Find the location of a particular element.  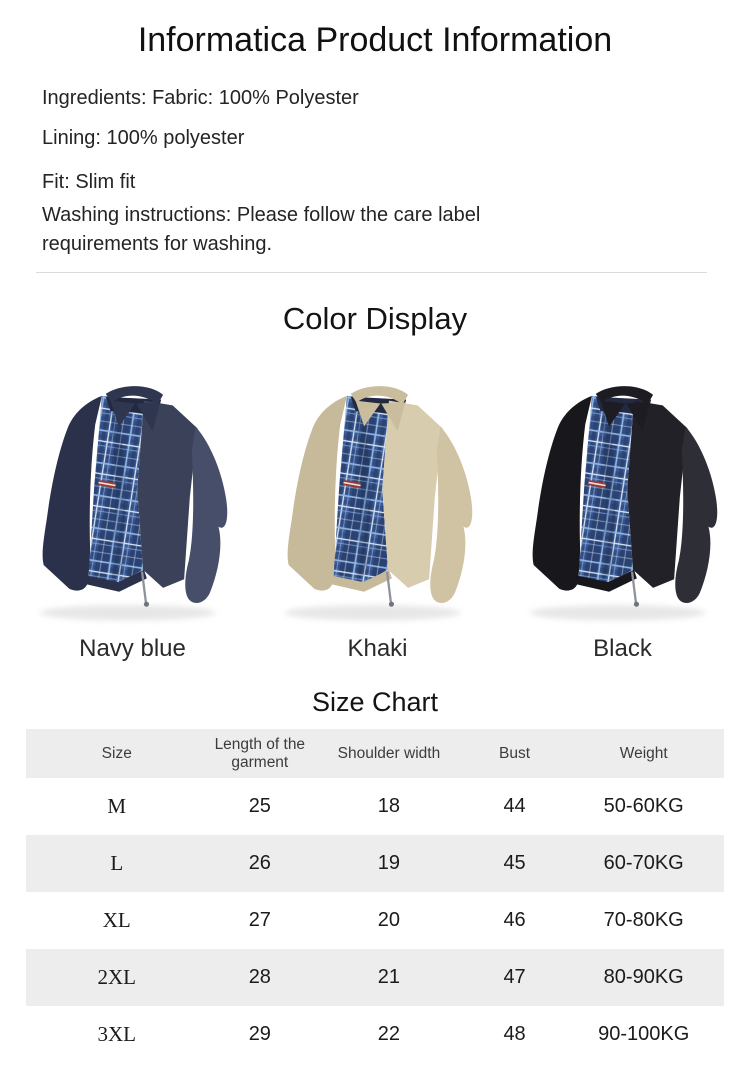

column-header-length: Length of the garment is located at coordinates (260, 753).